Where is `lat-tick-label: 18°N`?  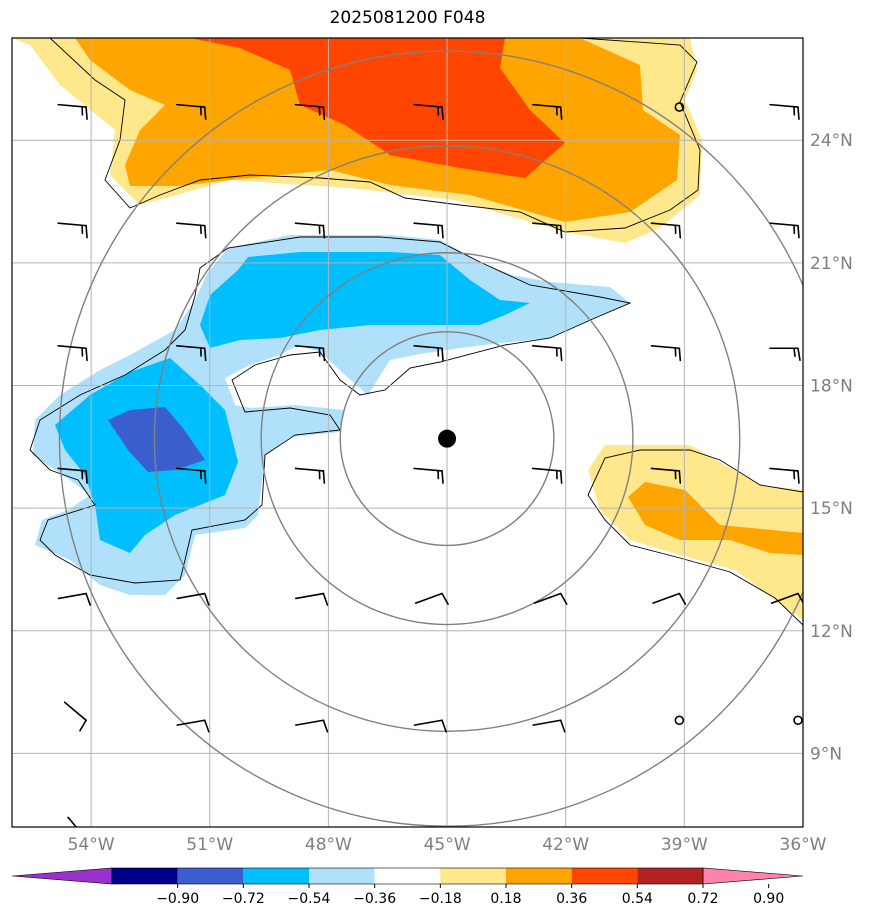 lat-tick-label: 18°N is located at coordinates (831, 386).